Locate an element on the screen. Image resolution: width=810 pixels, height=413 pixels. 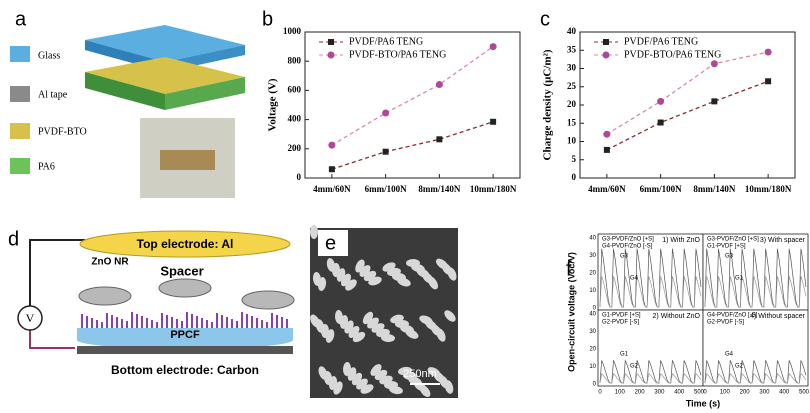
x-tick-label: 4mm/60N is located at coordinates (607, 189).